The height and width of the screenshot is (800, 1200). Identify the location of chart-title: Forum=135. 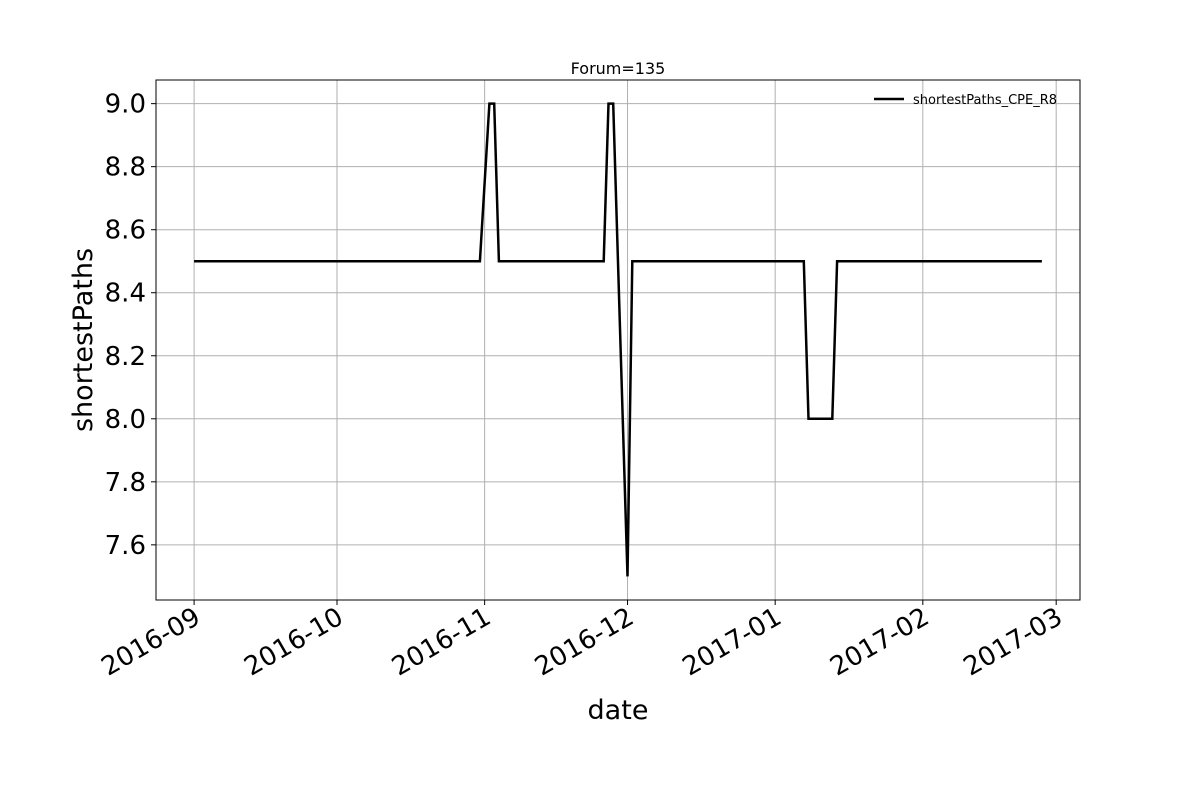
(618, 68).